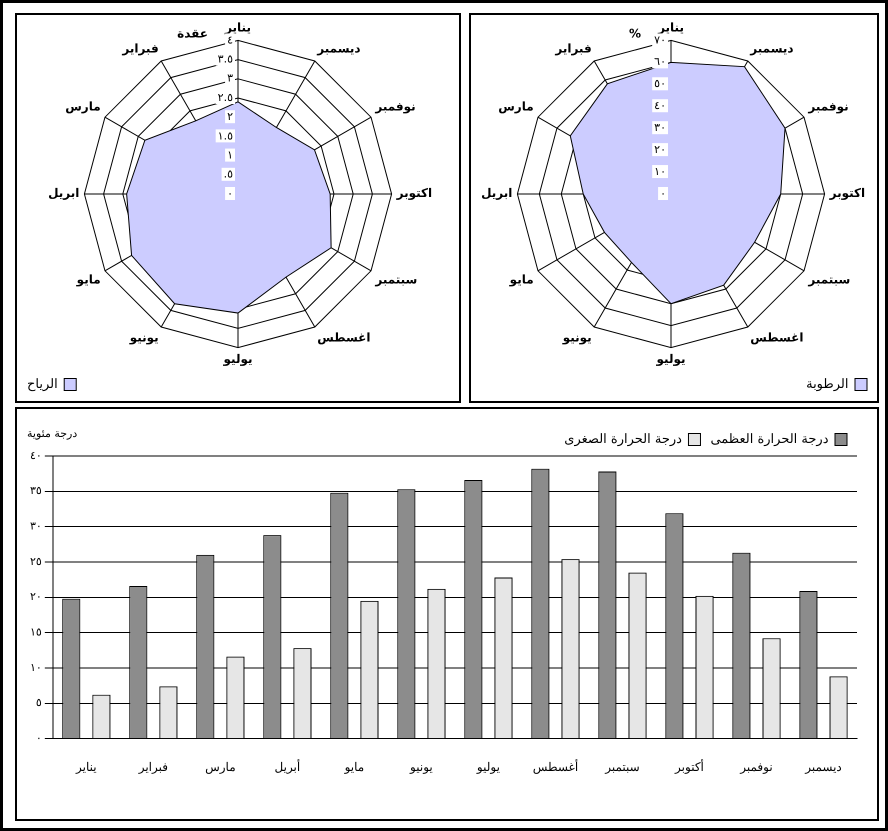 This screenshot has width=888, height=831. What do you see at coordinates (488, 767) in the screenshot?
I see `x-tick-label: يوليو` at bounding box center [488, 767].